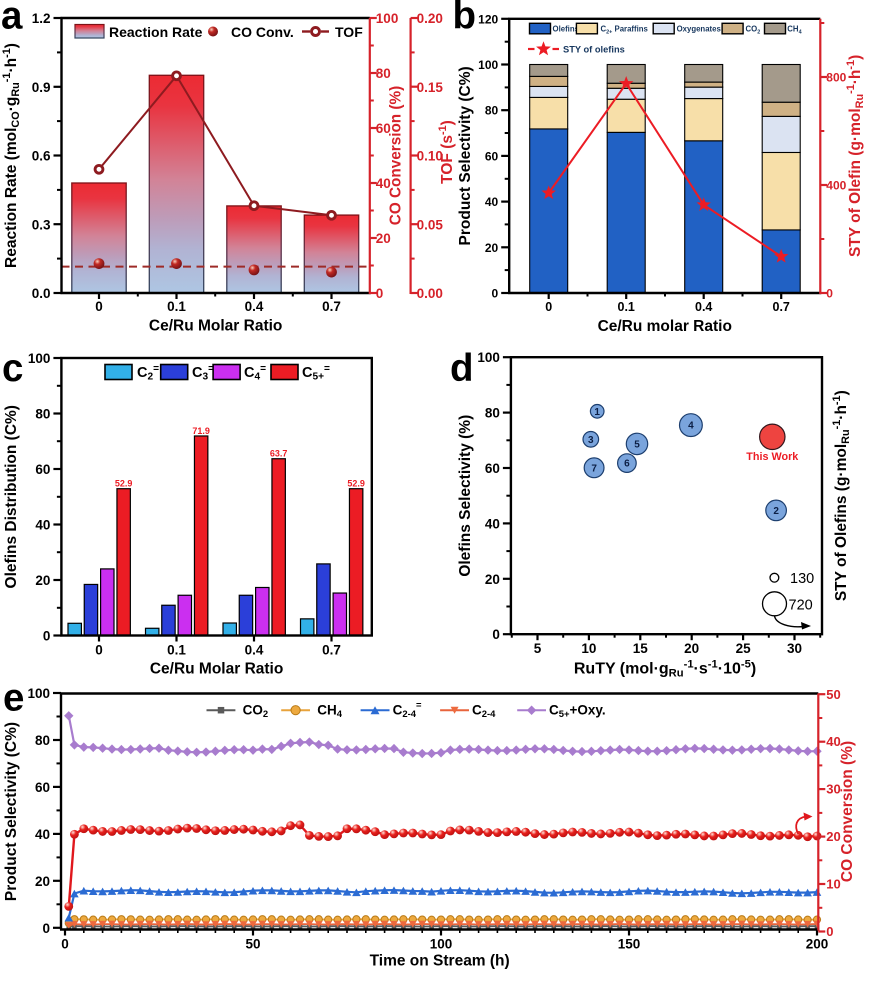 This screenshot has width=872, height=983. I want to click on svg-text: 15, so click(641, 648).